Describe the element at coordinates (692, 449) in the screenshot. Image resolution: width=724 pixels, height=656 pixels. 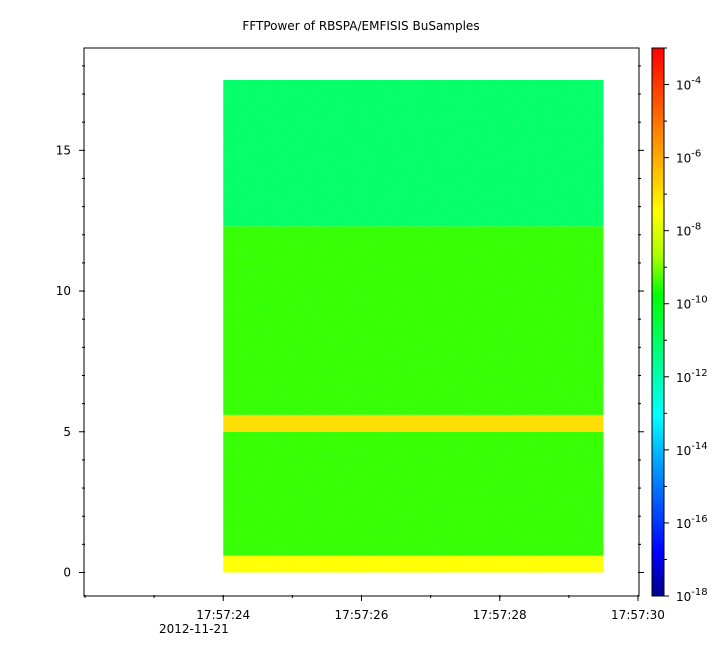
I see `cbar-tick-label-5: 10⁻¹⁴` at that location.